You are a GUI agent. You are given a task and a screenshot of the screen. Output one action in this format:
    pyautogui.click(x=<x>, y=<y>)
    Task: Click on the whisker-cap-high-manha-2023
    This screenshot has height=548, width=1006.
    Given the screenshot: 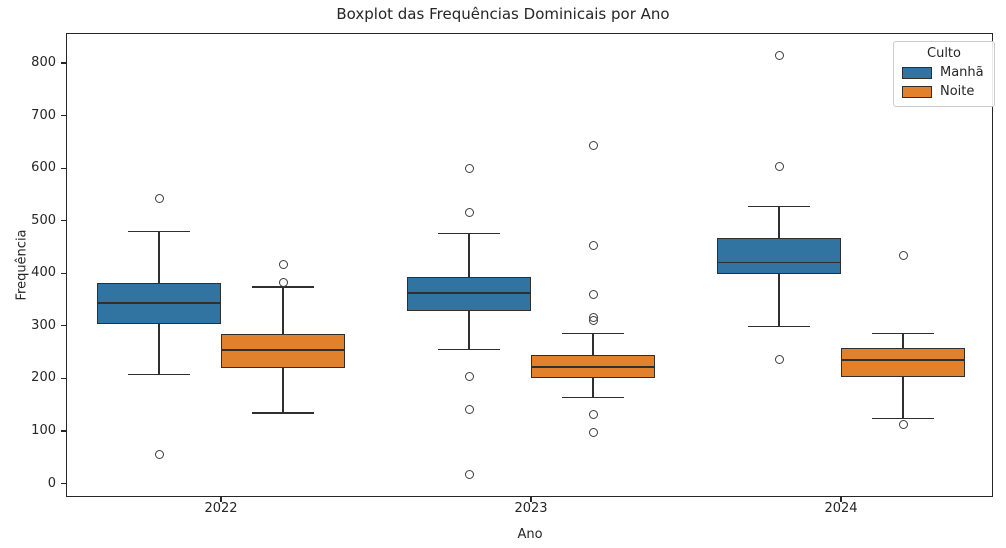 What is the action you would take?
    pyautogui.click(x=469, y=233)
    